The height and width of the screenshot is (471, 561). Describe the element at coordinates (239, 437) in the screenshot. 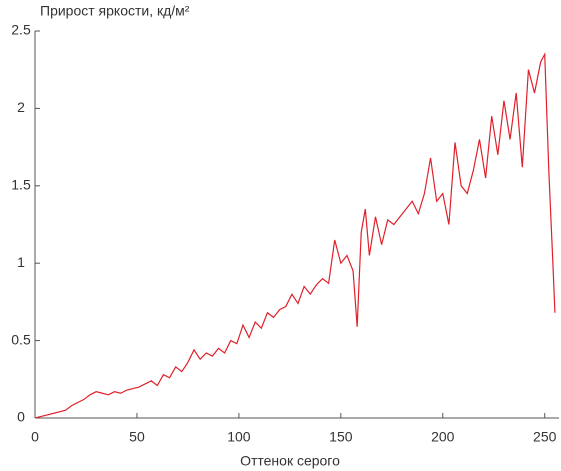

I see `x-tick-label: 100` at that location.